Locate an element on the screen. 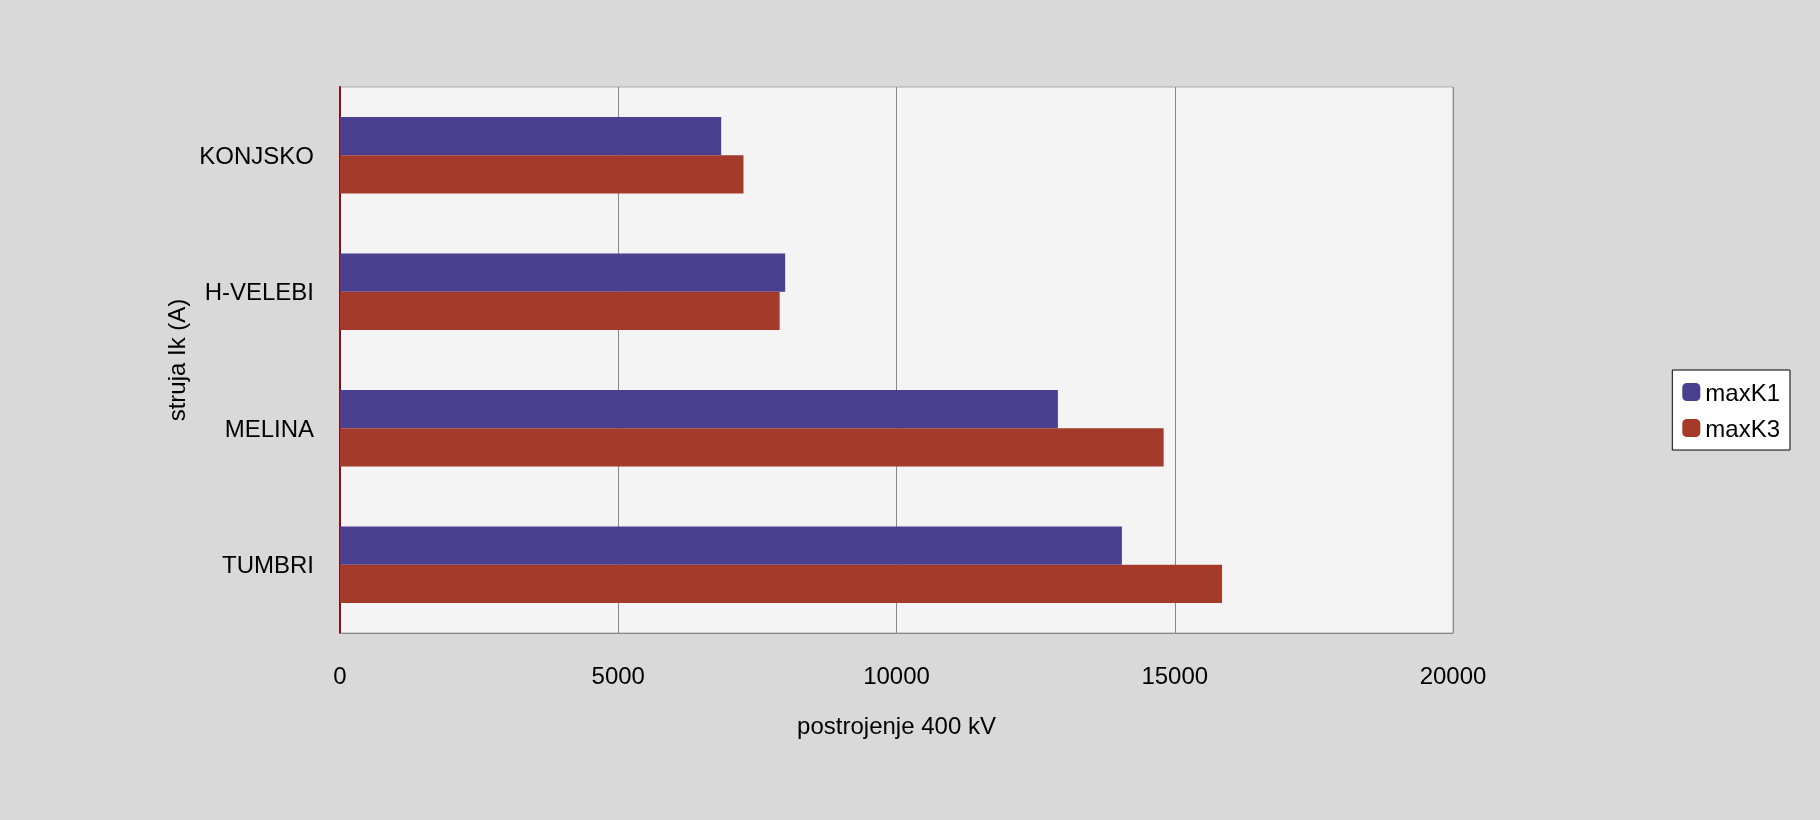  x-tick-label: 15000 is located at coordinates (1175, 675).